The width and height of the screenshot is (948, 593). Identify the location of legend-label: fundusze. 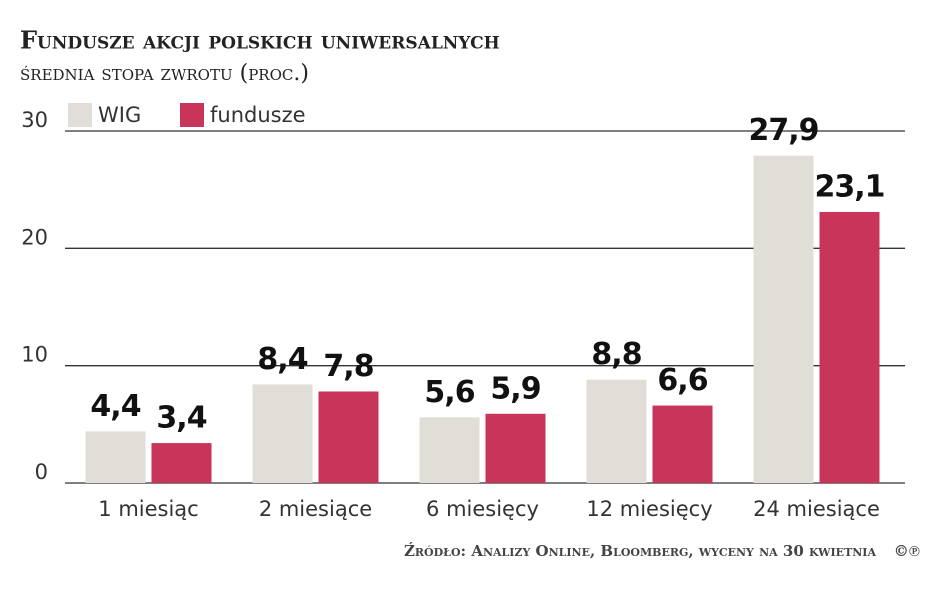
(258, 115).